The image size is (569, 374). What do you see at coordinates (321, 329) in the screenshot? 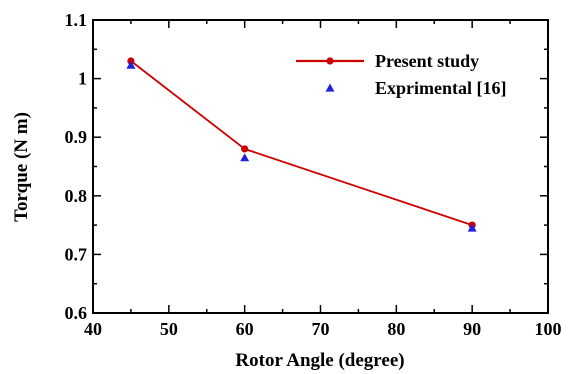
I see `x-tick-label: 70` at bounding box center [321, 329].